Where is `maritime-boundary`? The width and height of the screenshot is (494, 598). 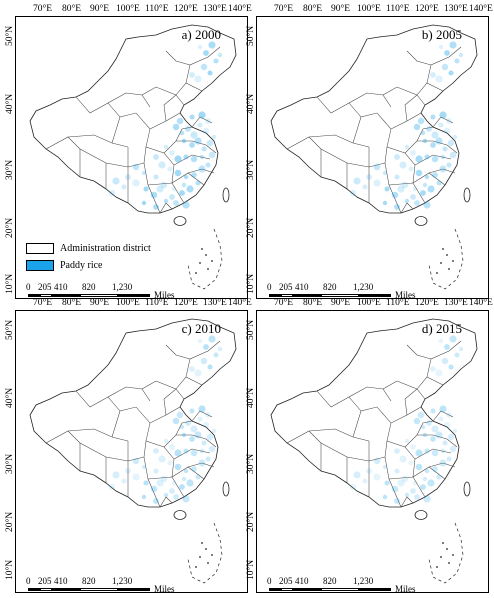 maritime-boundary is located at coordinates (205, 259).